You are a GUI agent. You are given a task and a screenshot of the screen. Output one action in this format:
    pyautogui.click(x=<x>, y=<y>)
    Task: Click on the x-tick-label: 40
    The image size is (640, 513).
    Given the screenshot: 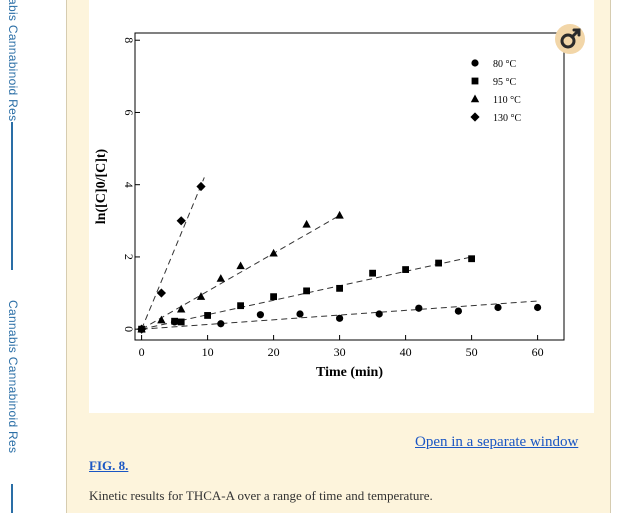 What is the action you would take?
    pyautogui.click(x=406, y=352)
    